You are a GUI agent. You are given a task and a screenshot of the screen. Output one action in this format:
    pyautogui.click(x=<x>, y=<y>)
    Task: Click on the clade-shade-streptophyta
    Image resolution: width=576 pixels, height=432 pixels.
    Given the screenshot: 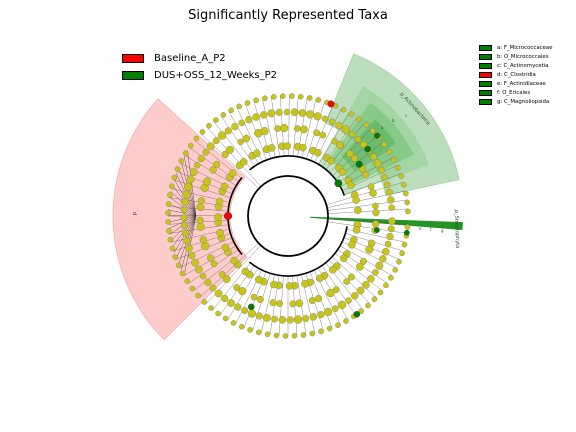 What is the action you would take?
    pyautogui.click(x=386, y=223)
    